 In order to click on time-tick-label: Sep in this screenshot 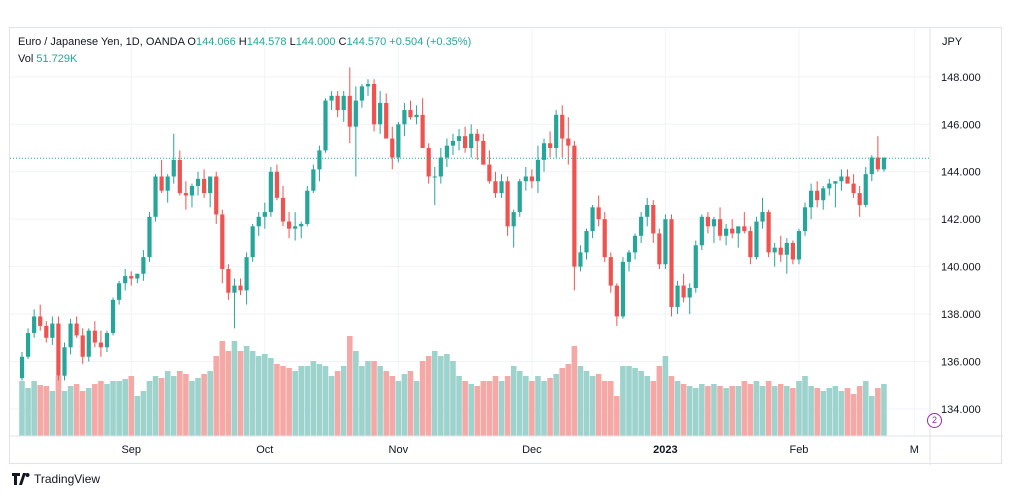, I will do `click(131, 450)`.